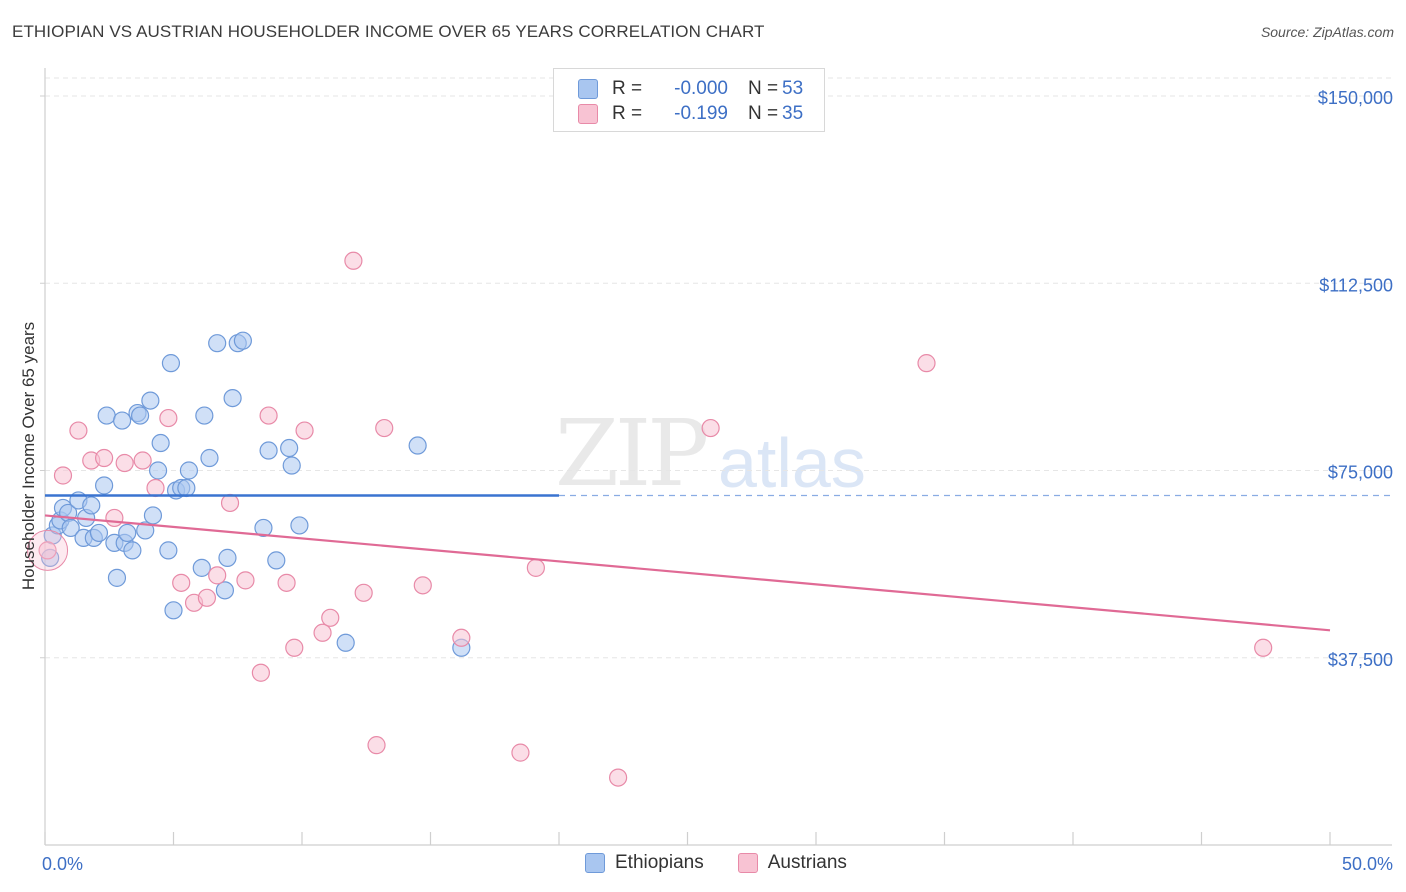  What do you see at coordinates (1360, 660) in the screenshot?
I see `y-tick-label: $37,500` at bounding box center [1360, 660].